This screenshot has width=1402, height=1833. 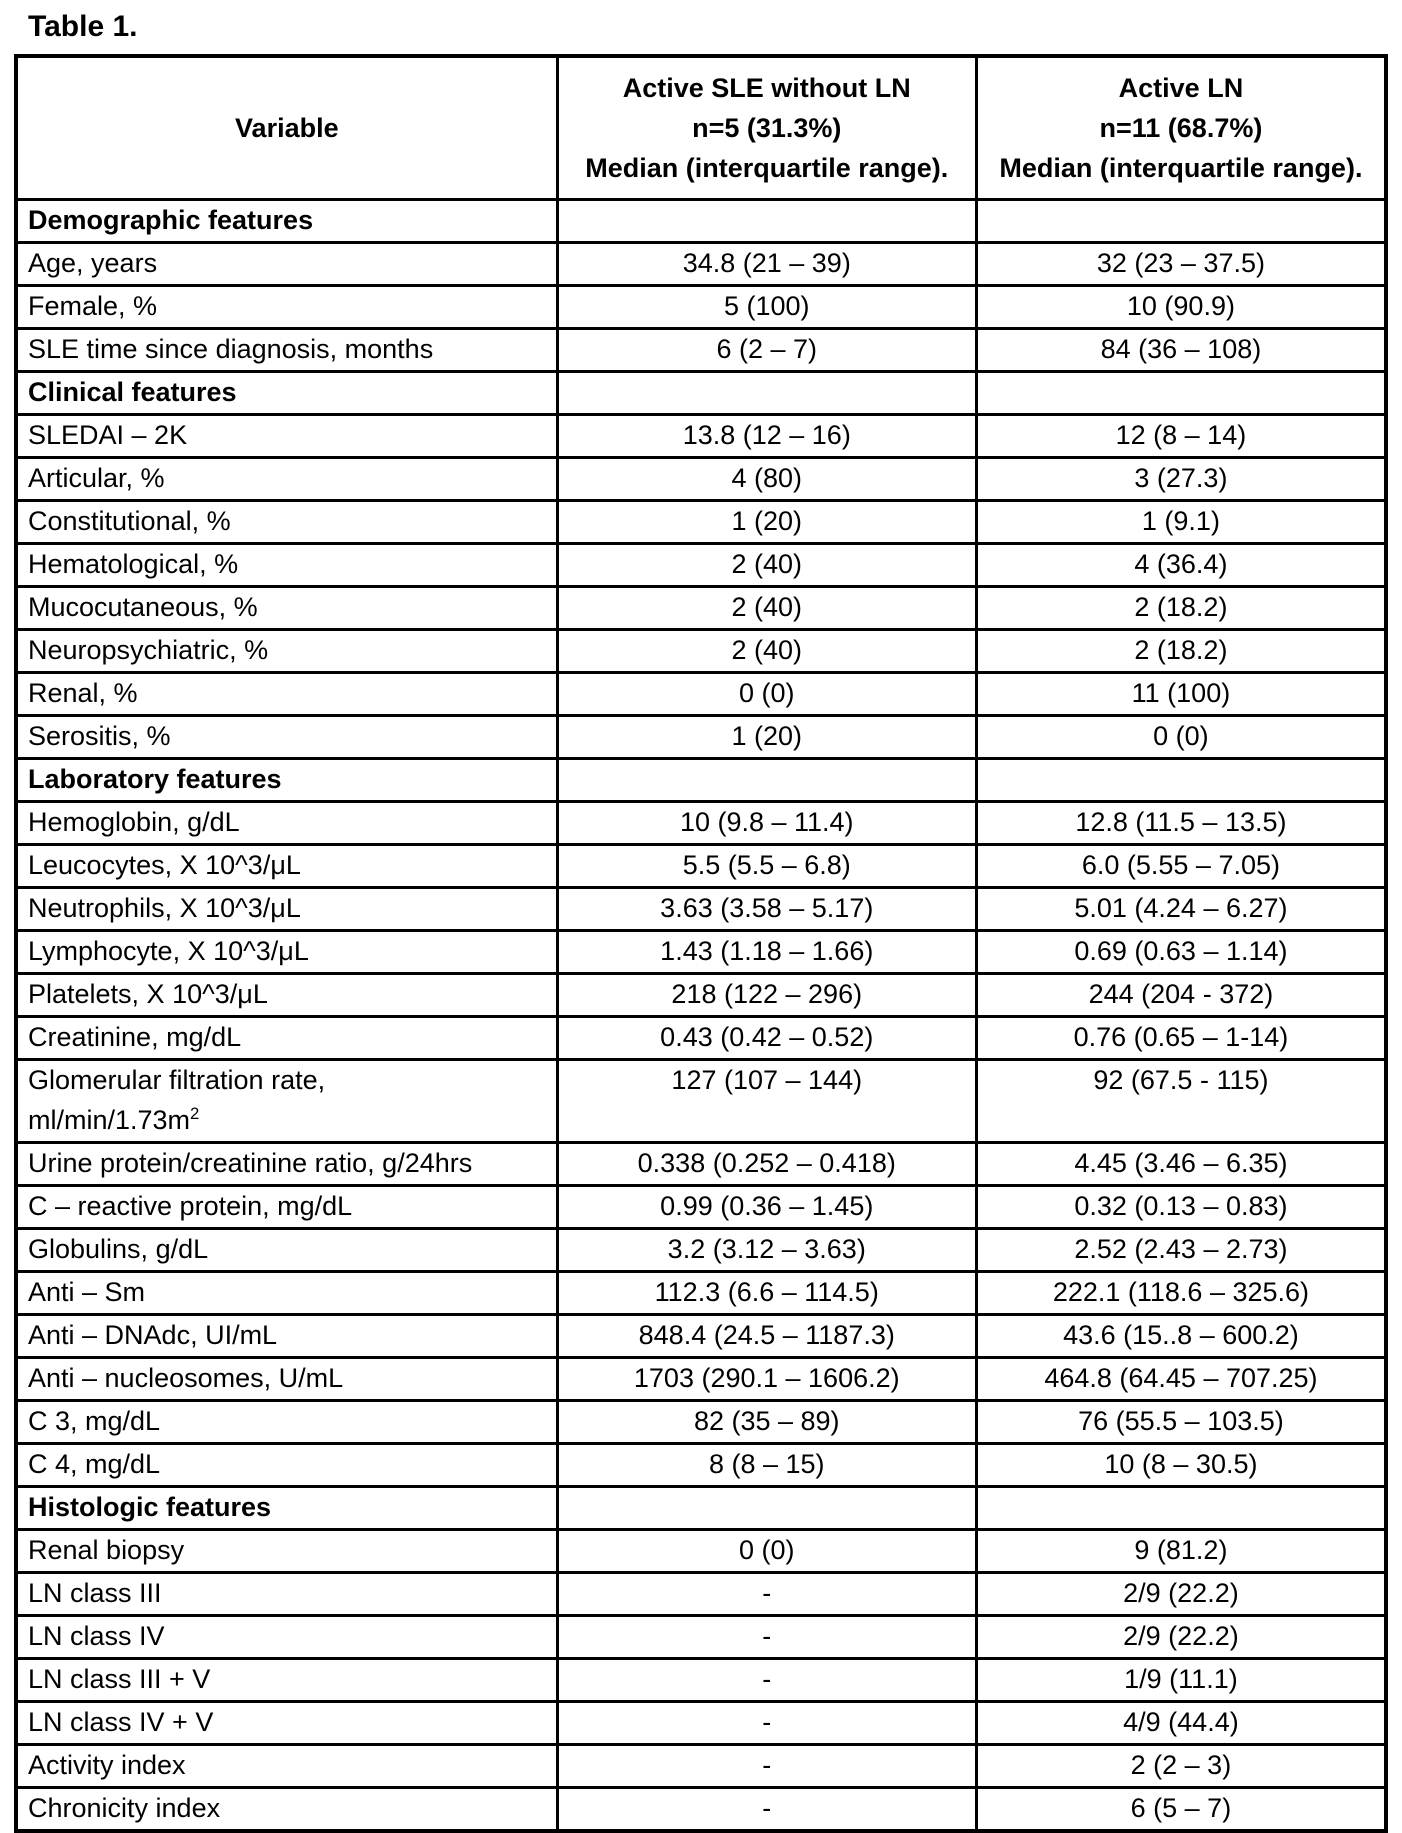 I want to click on row-label: Laboratory features, so click(x=286, y=780).